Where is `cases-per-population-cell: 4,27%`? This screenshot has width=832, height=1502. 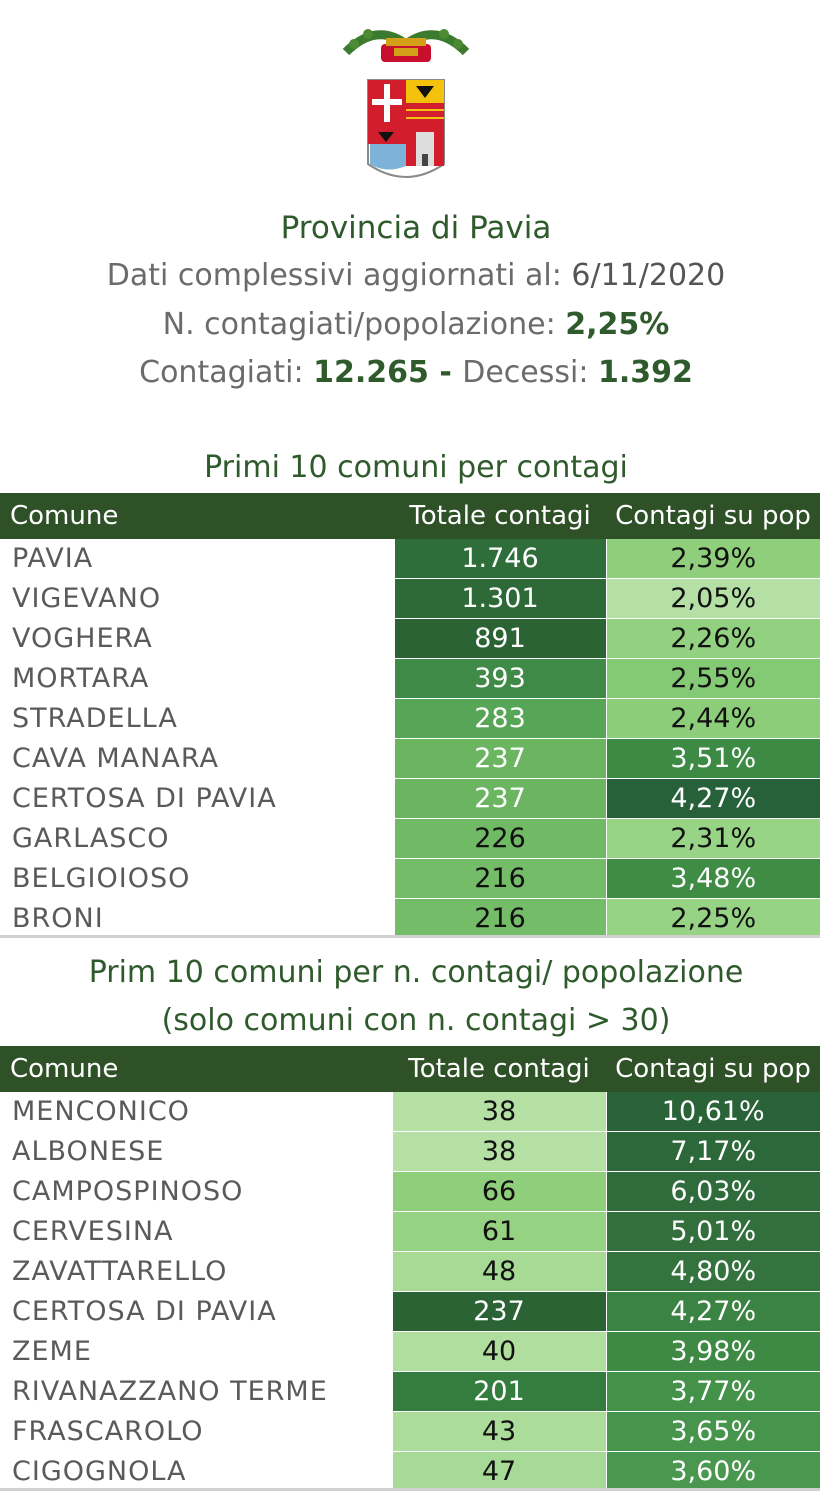 cases-per-population-cell: 4,27% is located at coordinates (712, 798).